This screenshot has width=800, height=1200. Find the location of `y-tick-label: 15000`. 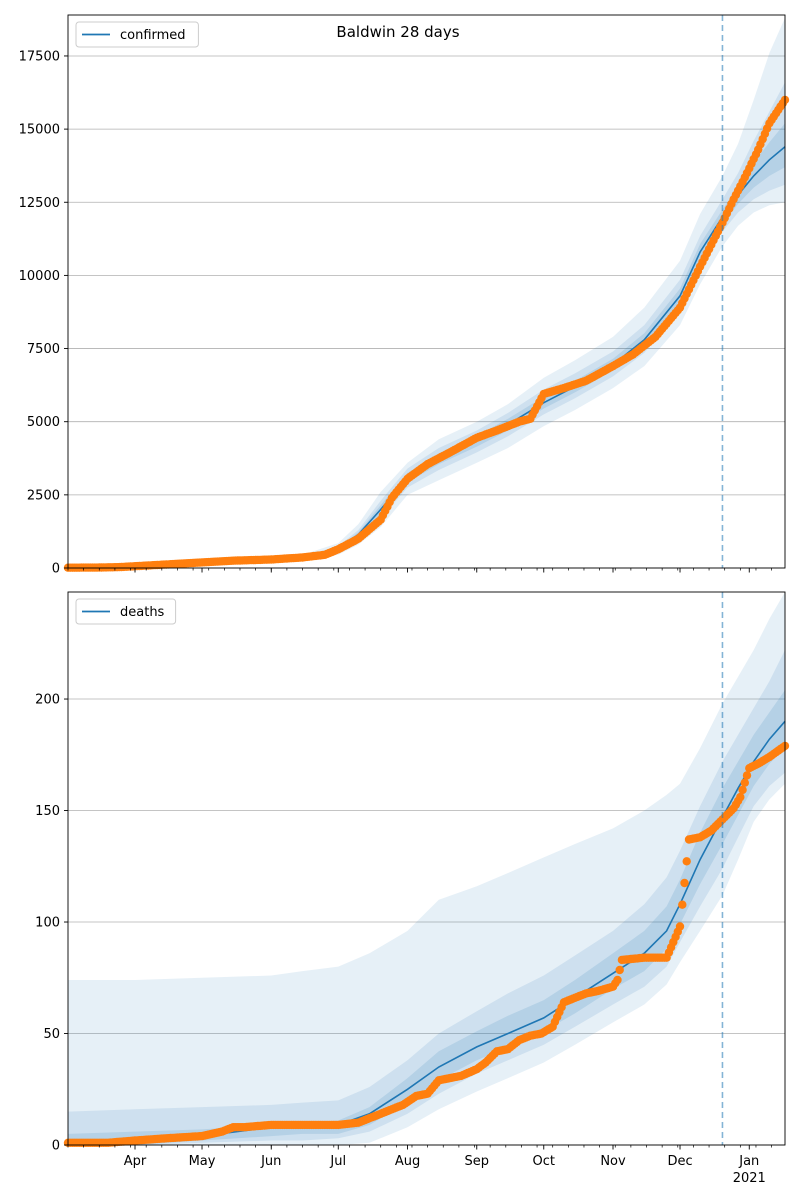

y-tick-label: 15000 is located at coordinates (39, 130).